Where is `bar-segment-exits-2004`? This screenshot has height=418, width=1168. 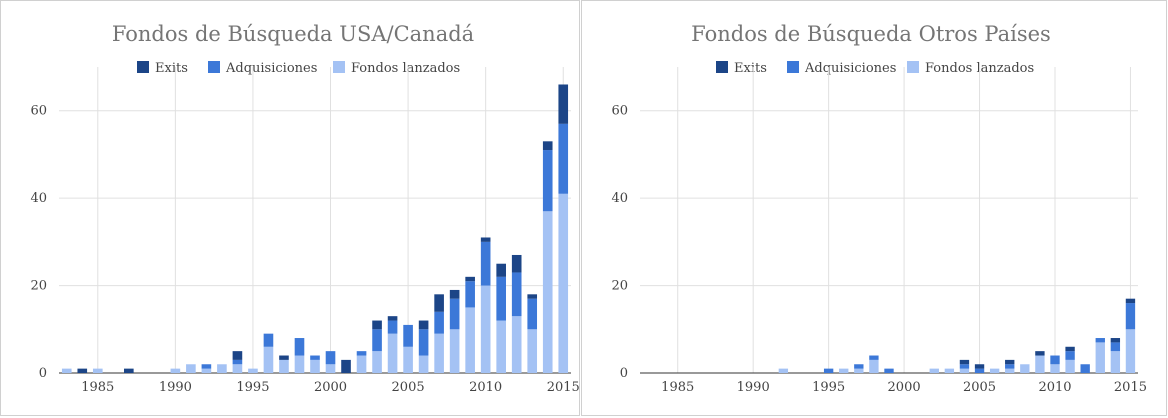 bar-segment-exits-2004 is located at coordinates (392, 318).